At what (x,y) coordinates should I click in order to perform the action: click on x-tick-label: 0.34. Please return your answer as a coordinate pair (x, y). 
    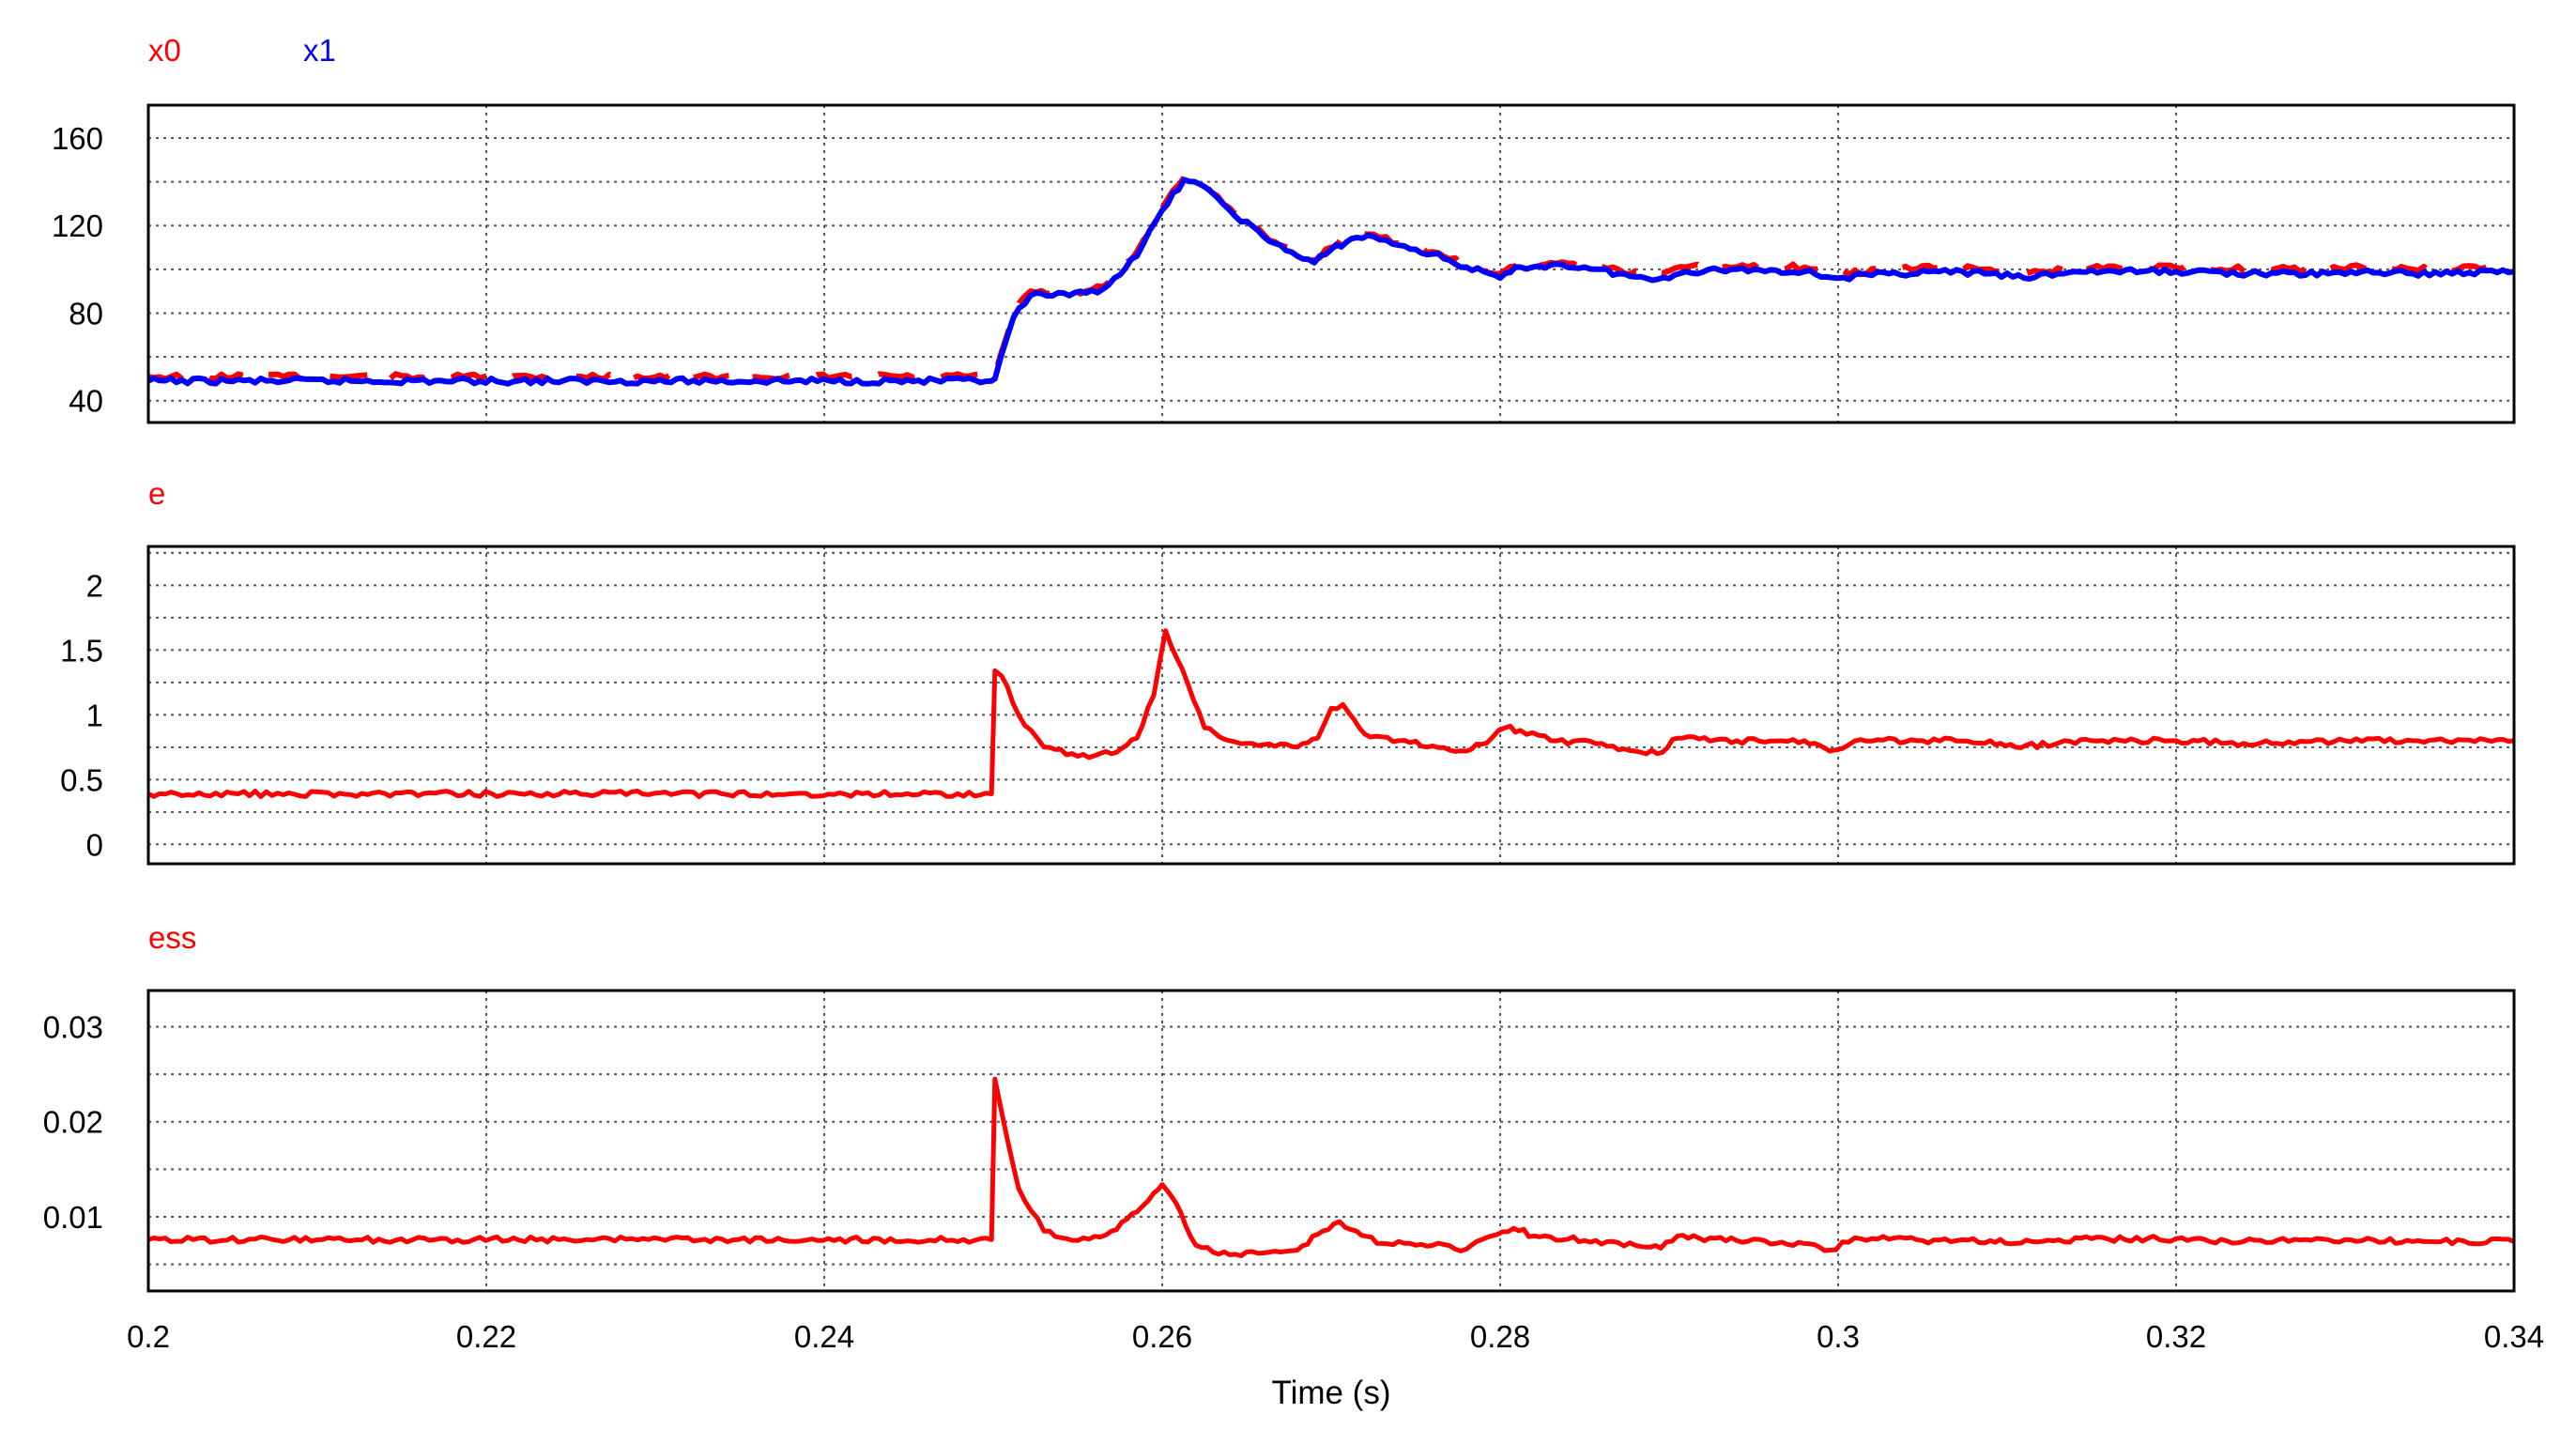
    Looking at the image, I should click on (2514, 1336).